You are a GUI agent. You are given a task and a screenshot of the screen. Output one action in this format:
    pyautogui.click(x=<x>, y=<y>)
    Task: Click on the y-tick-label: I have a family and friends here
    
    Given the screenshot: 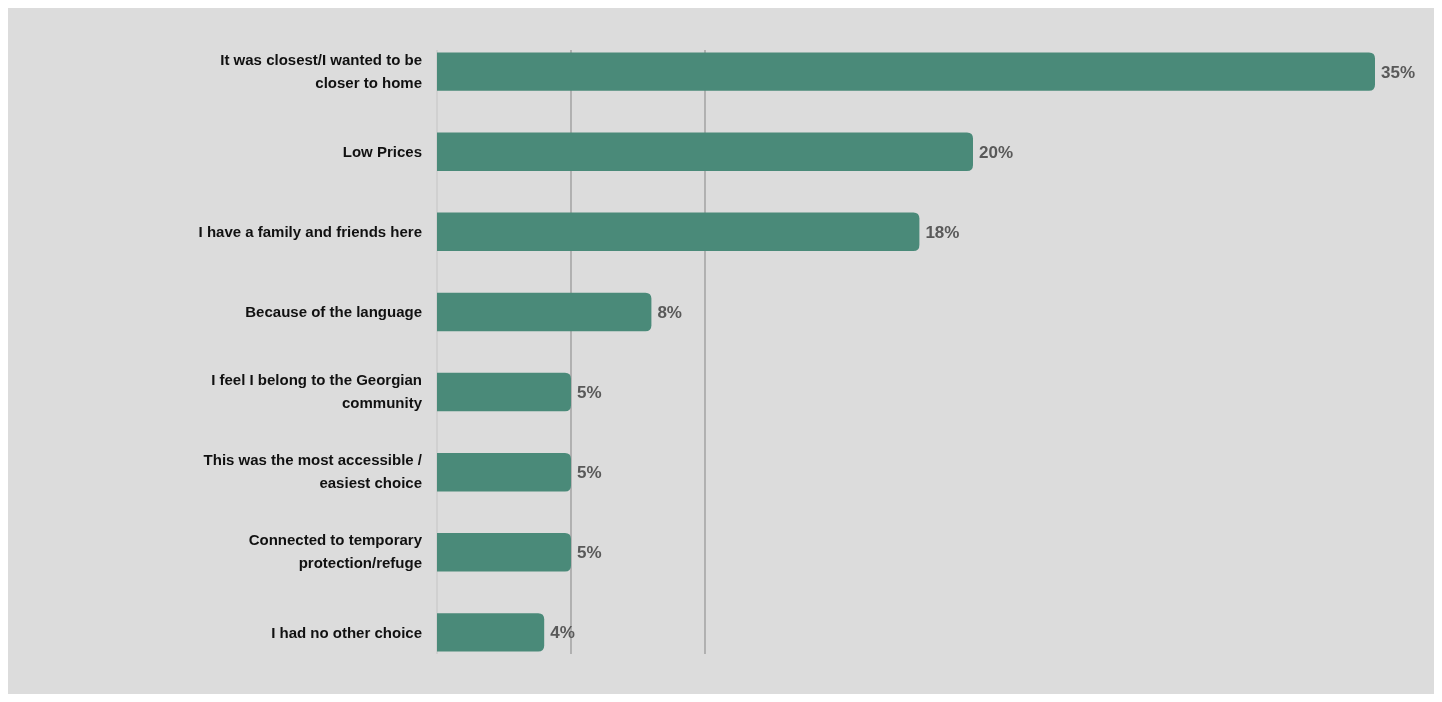 What is the action you would take?
    pyautogui.click(x=310, y=232)
    